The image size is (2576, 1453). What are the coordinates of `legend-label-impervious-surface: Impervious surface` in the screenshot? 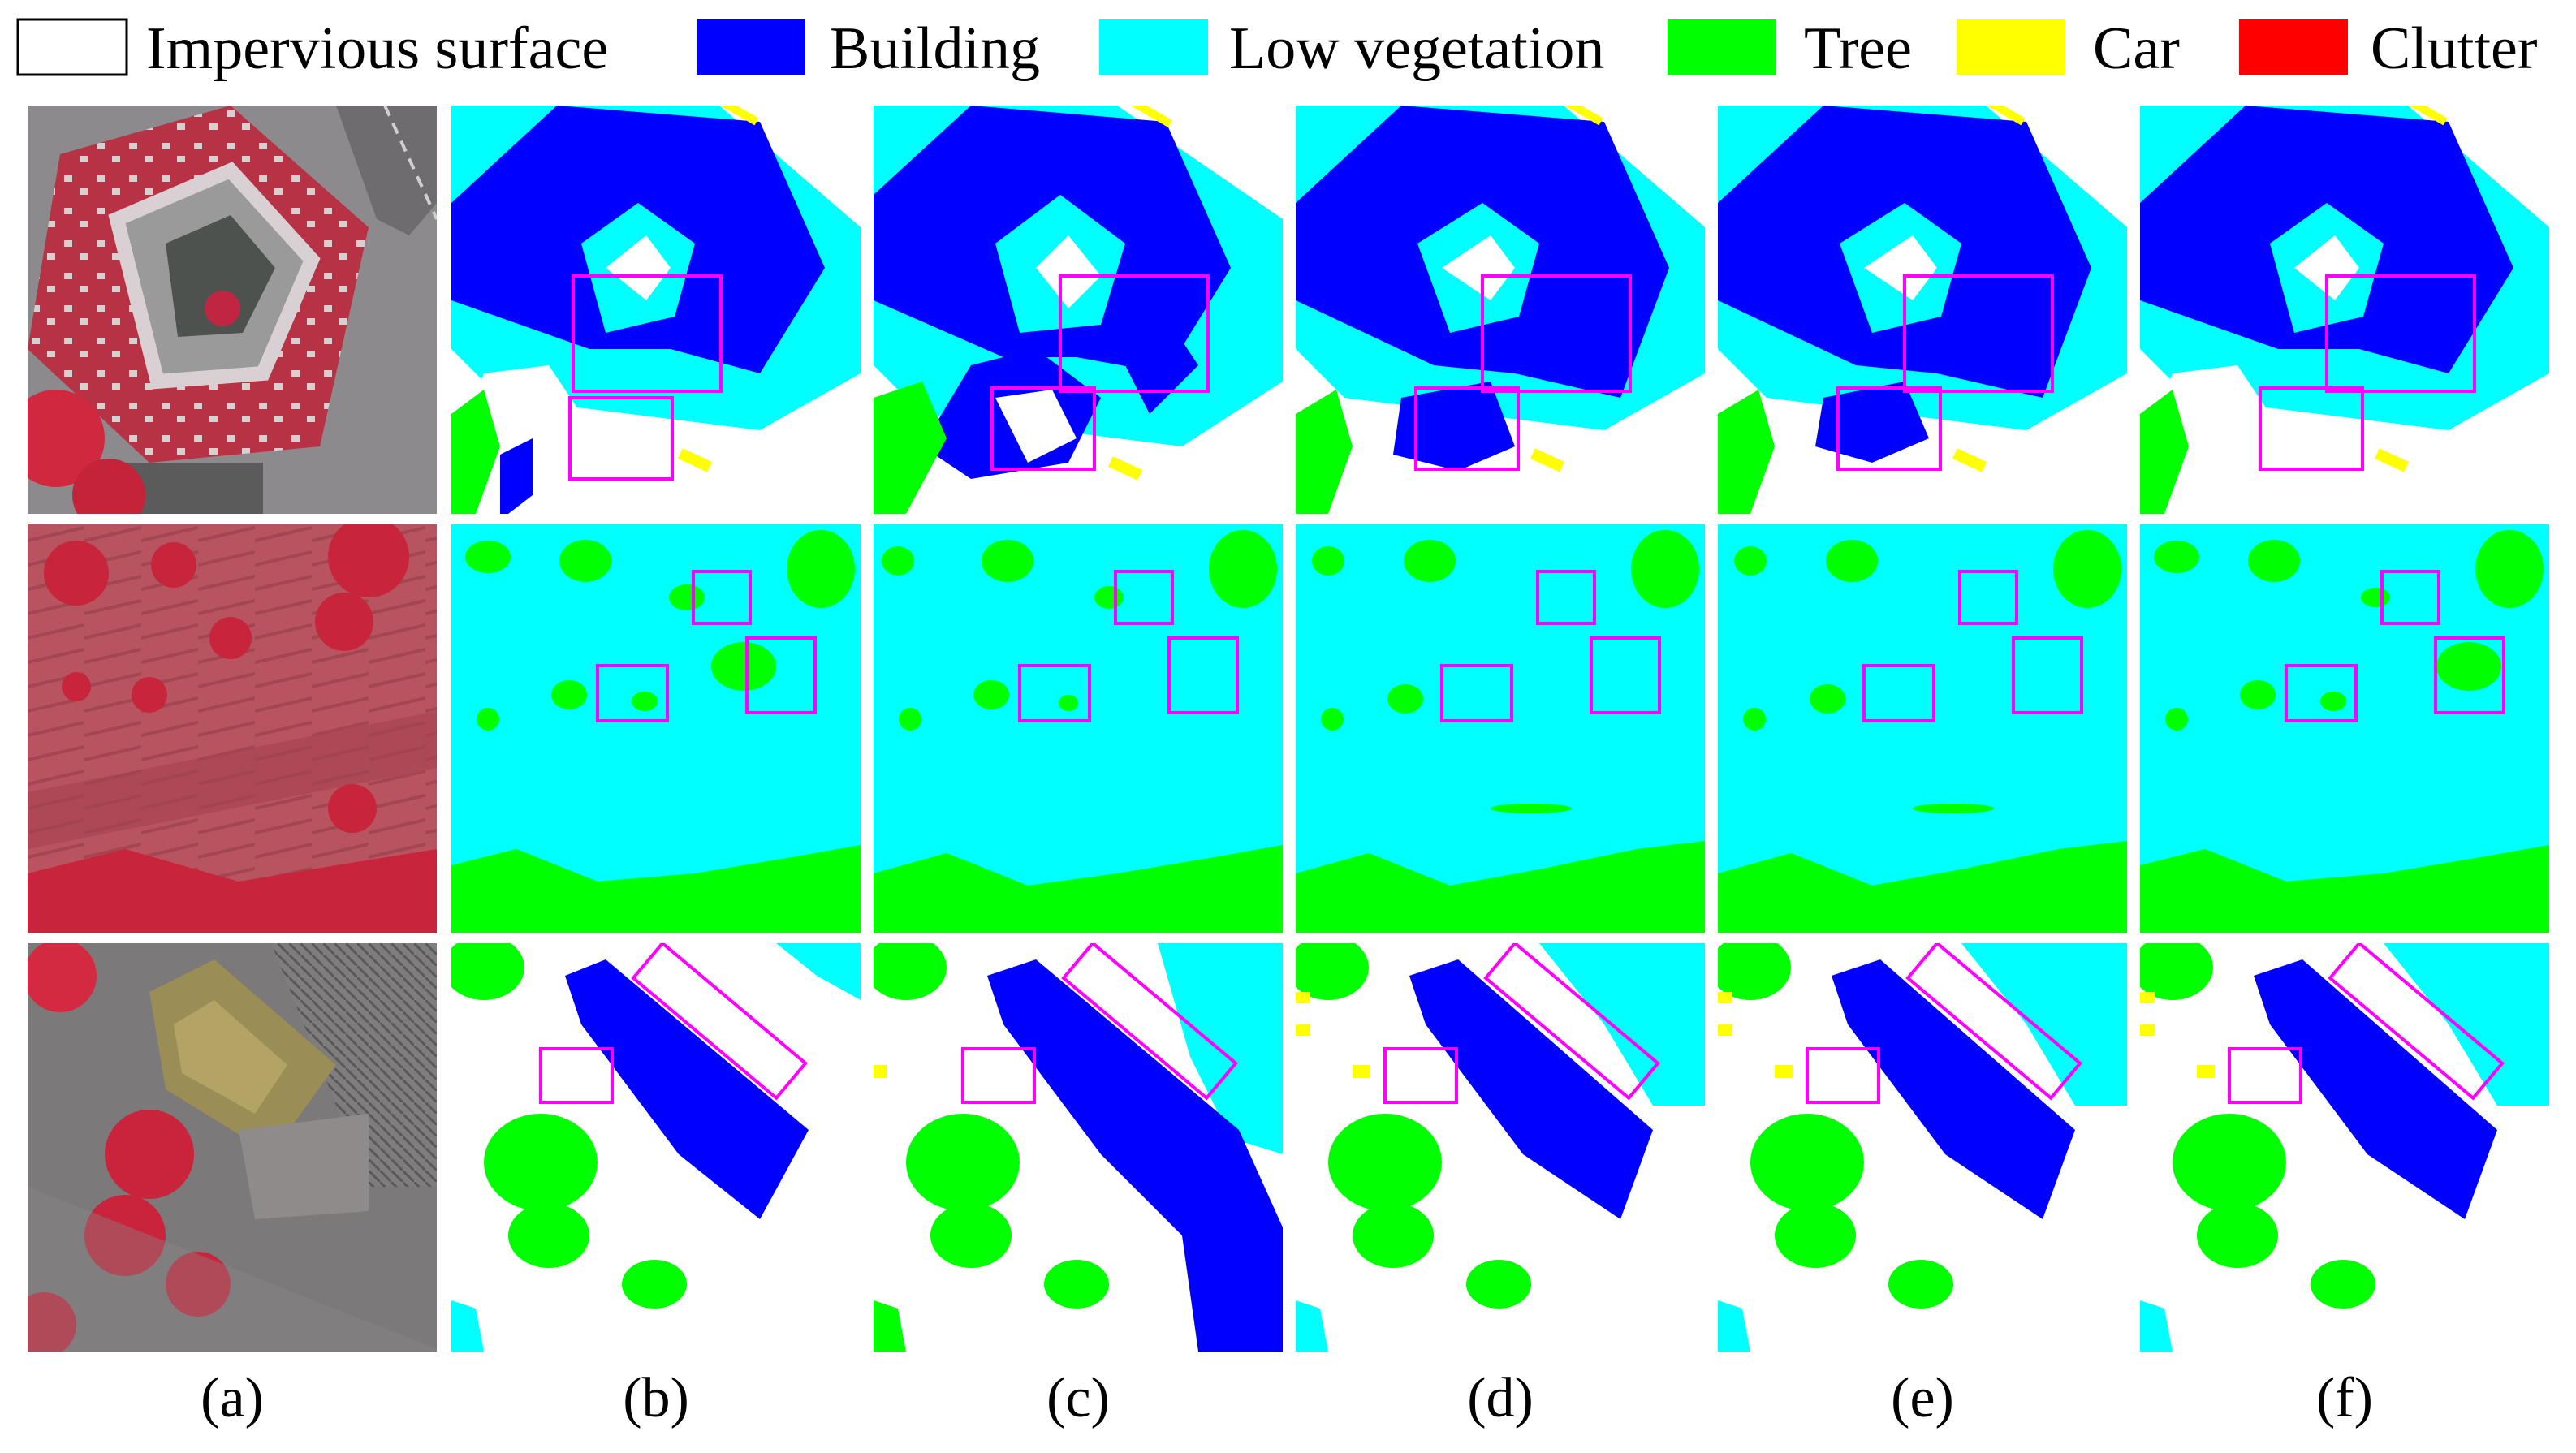 It's located at (377, 48).